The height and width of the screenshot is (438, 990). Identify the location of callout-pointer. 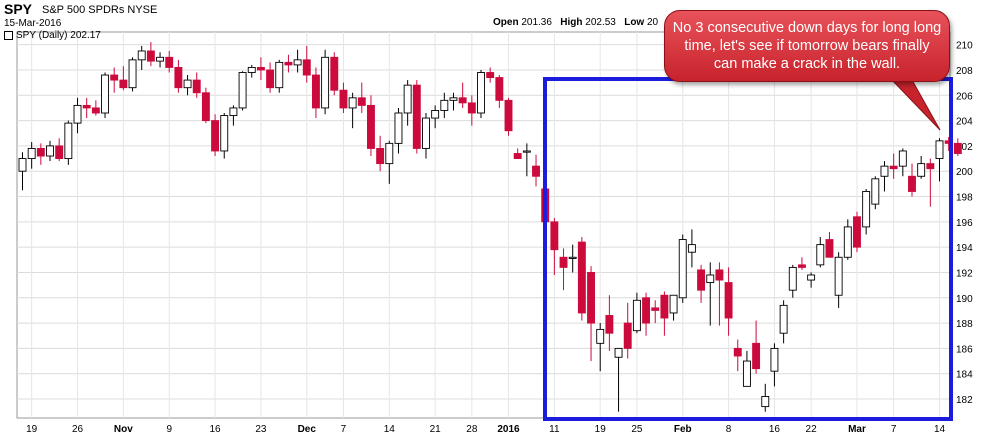
(915, 105).